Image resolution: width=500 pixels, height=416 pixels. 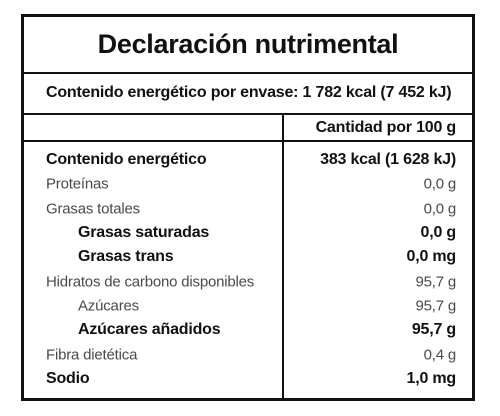 What do you see at coordinates (431, 378) in the screenshot?
I see `nutrient-value: 1,0 mg` at bounding box center [431, 378].